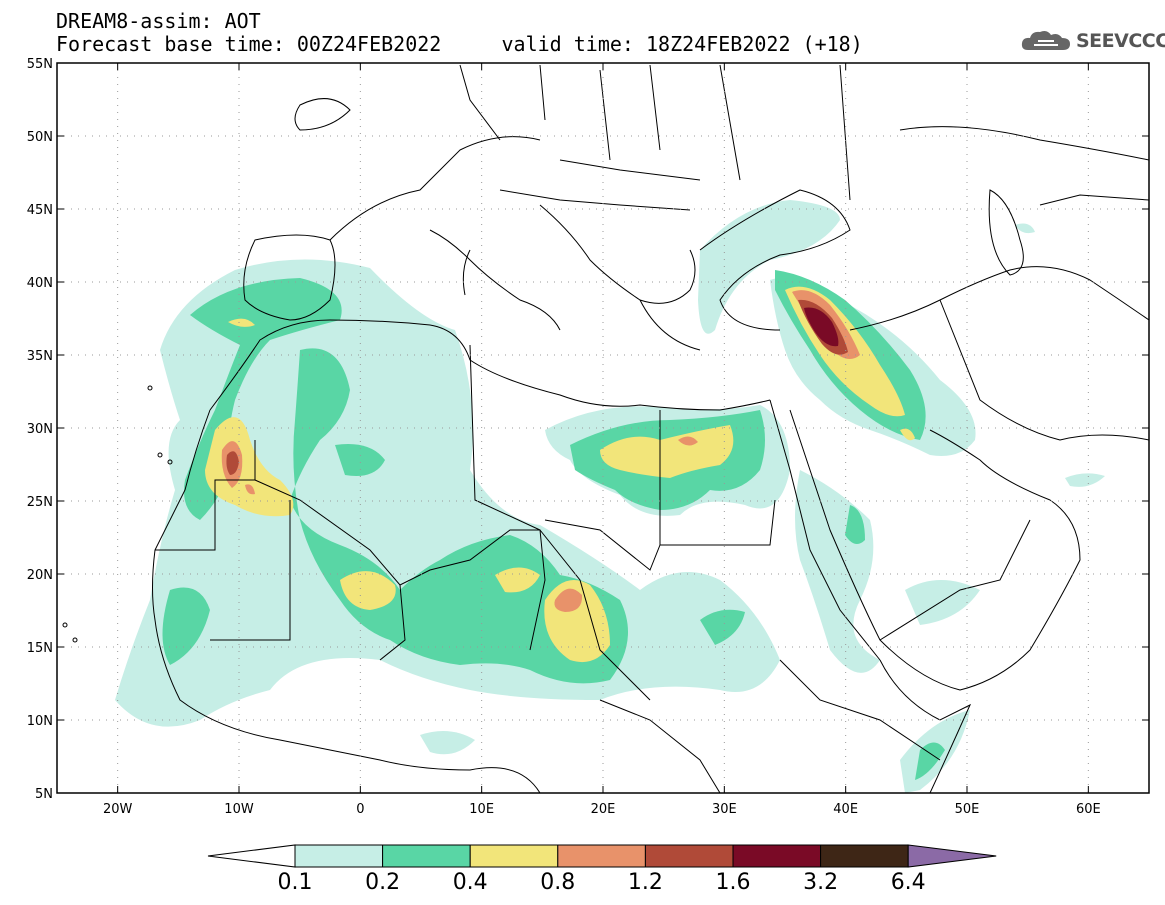 The height and width of the screenshot is (905, 1165). I want to click on lat-tick-label: 55N, so click(40, 64).